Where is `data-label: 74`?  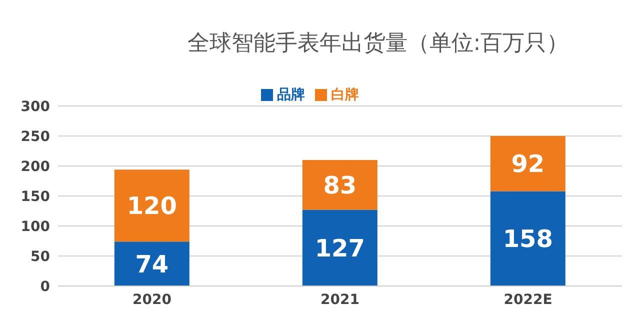 data-label: 74 is located at coordinates (152, 264).